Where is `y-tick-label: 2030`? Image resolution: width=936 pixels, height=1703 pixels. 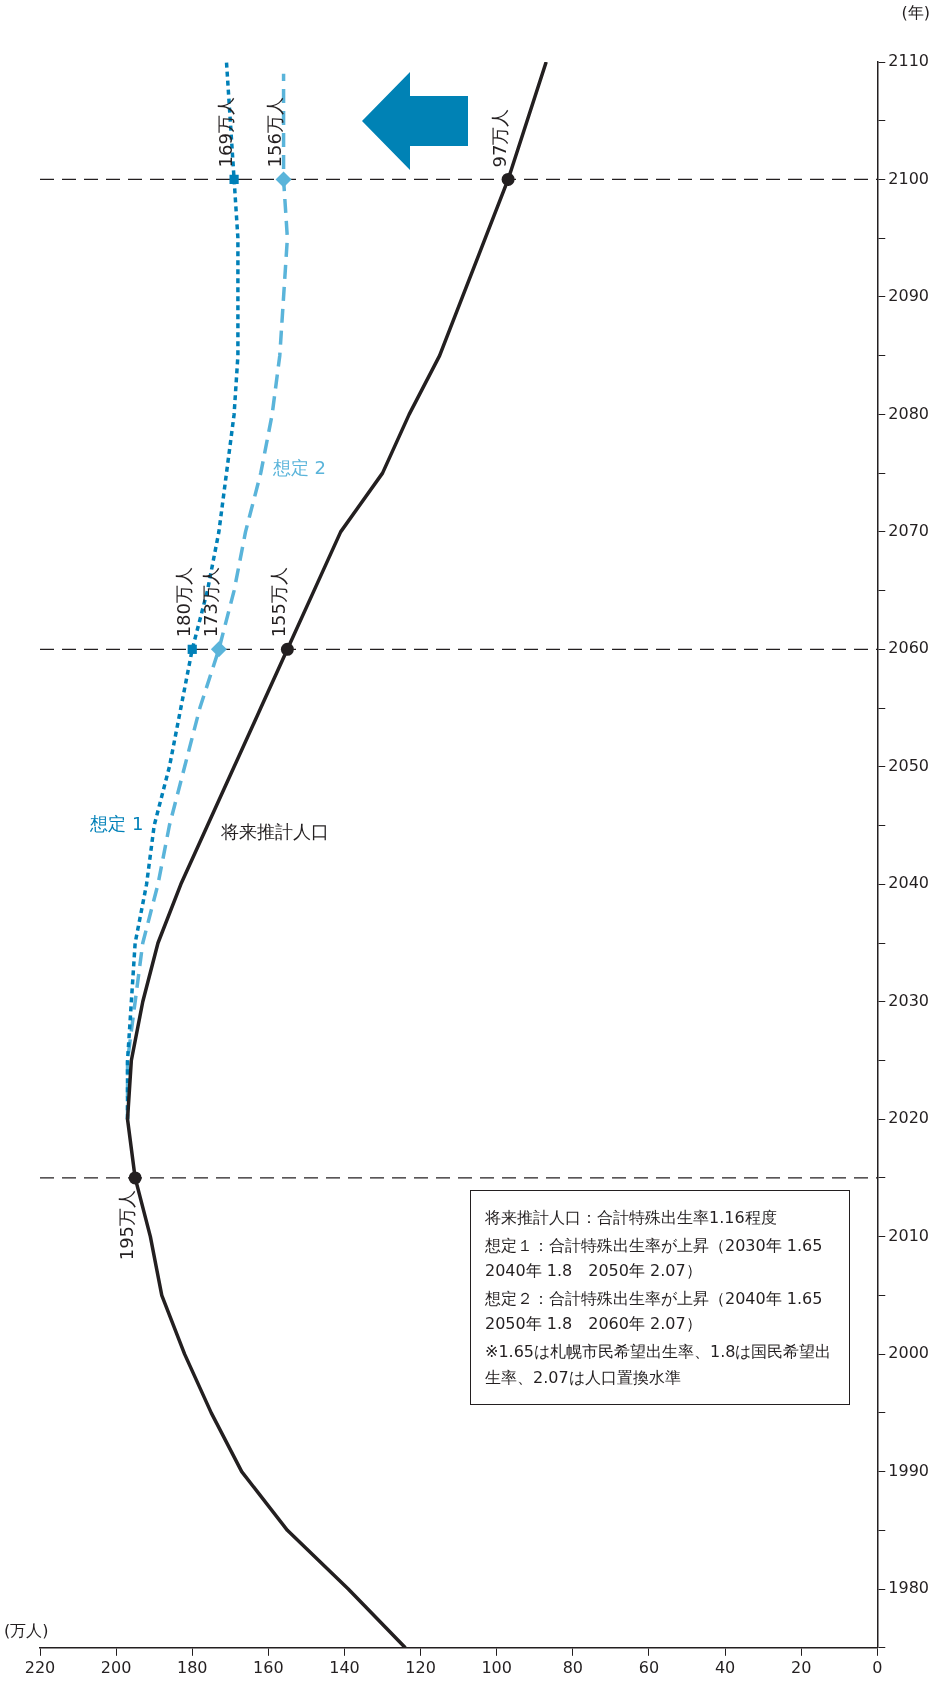
y-tick-label: 2030 is located at coordinates (908, 1000).